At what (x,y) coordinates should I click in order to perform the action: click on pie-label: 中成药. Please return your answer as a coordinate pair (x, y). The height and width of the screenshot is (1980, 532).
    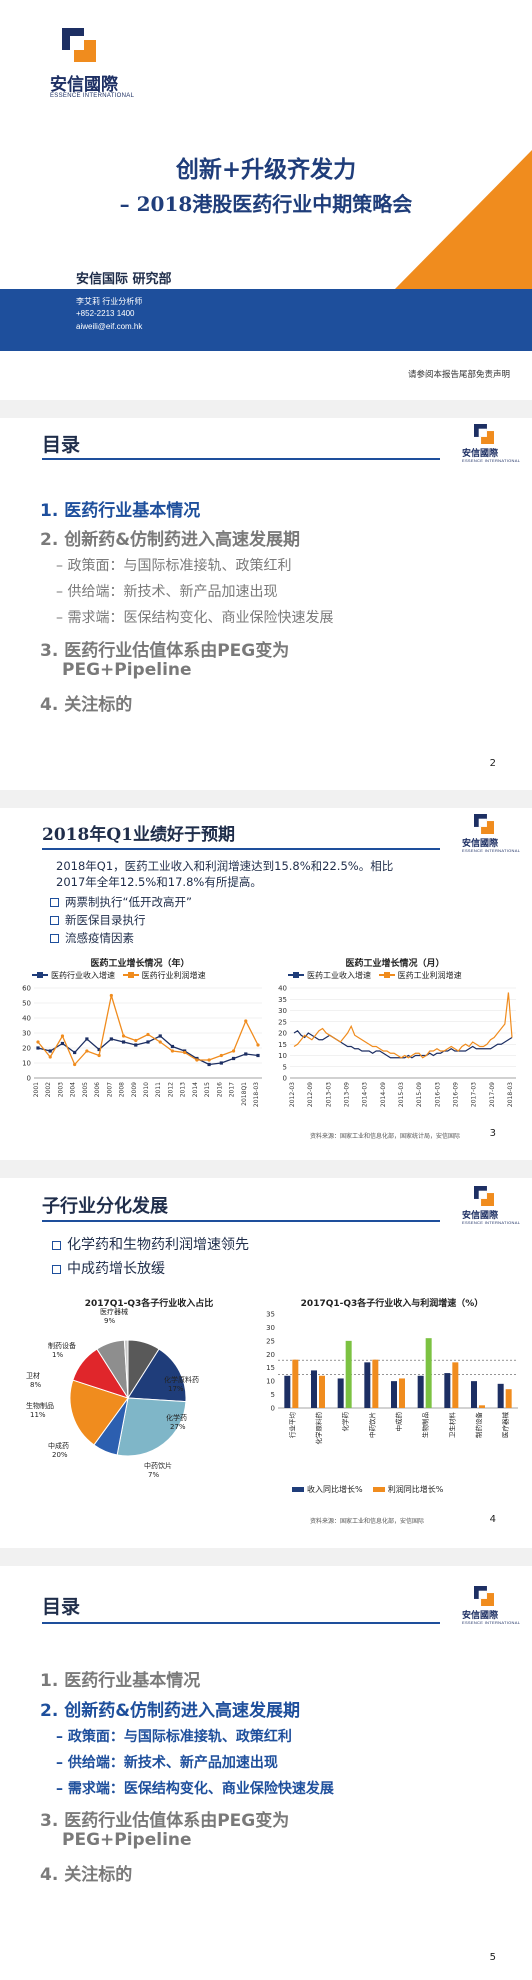
    Looking at the image, I should click on (58, 1445).